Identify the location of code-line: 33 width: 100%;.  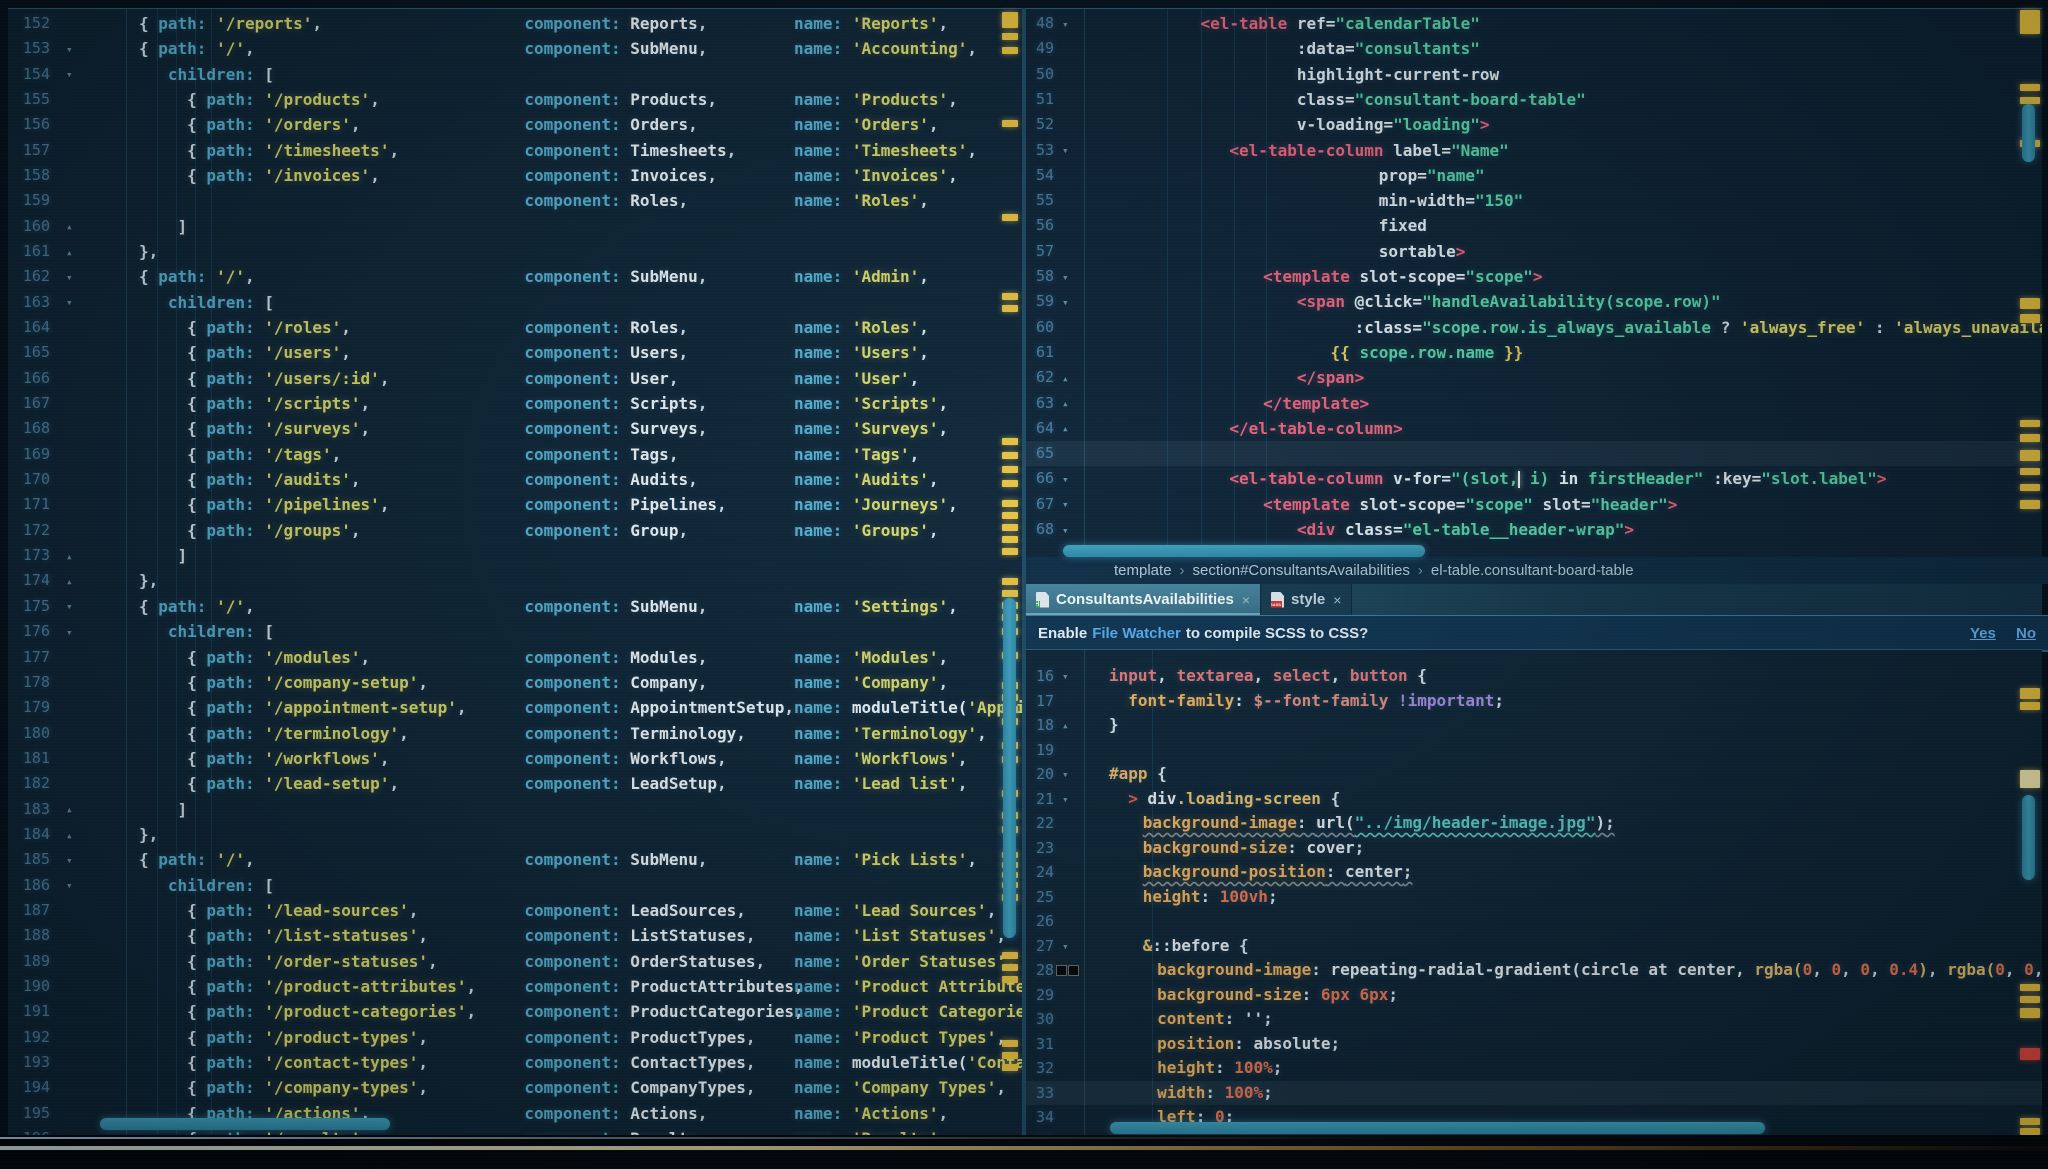
(1534, 1092).